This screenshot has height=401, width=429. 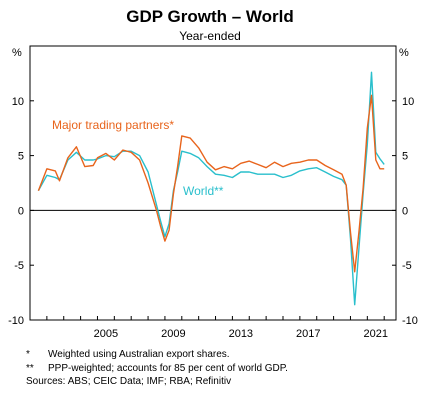 What do you see at coordinates (376, 334) in the screenshot?
I see `x-tick-label: 2021` at bounding box center [376, 334].